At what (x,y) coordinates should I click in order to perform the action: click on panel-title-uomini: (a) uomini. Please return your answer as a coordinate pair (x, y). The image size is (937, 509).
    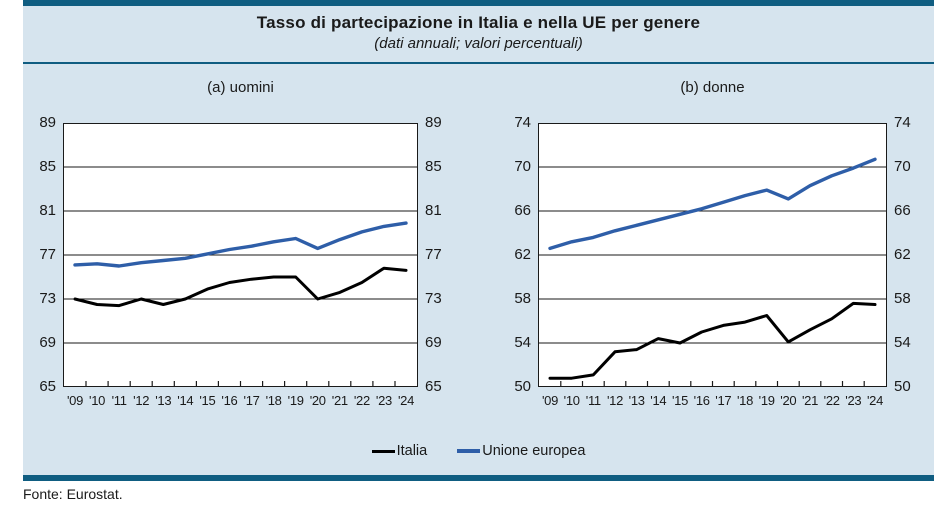
    Looking at the image, I should click on (240, 87).